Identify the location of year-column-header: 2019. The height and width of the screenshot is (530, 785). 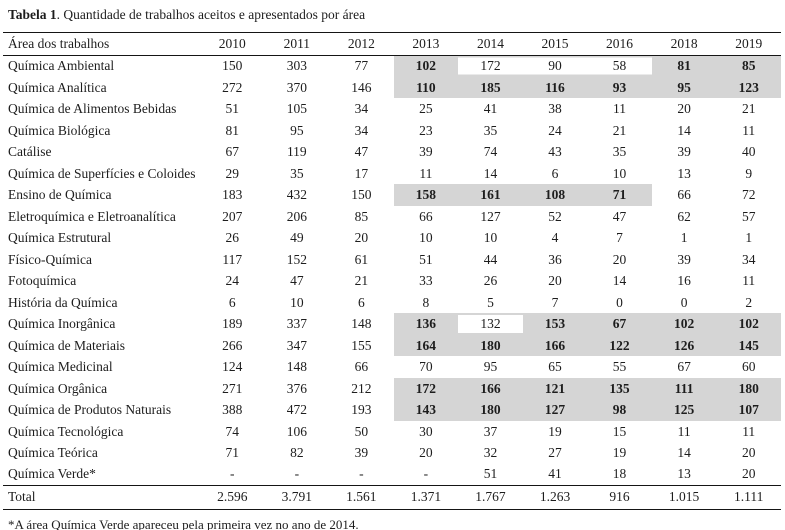
(749, 43).